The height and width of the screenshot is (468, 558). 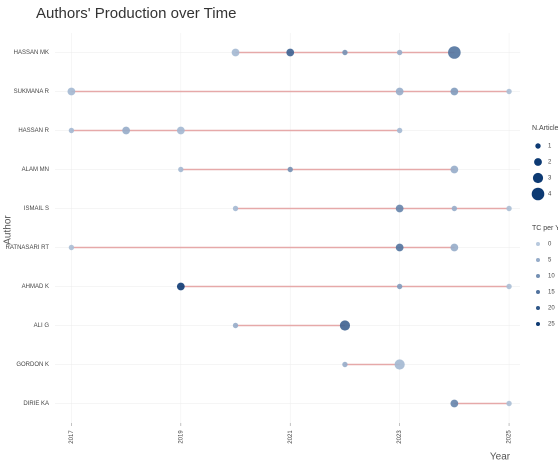 What do you see at coordinates (550, 163) in the screenshot?
I see `legend-label: 2` at bounding box center [550, 163].